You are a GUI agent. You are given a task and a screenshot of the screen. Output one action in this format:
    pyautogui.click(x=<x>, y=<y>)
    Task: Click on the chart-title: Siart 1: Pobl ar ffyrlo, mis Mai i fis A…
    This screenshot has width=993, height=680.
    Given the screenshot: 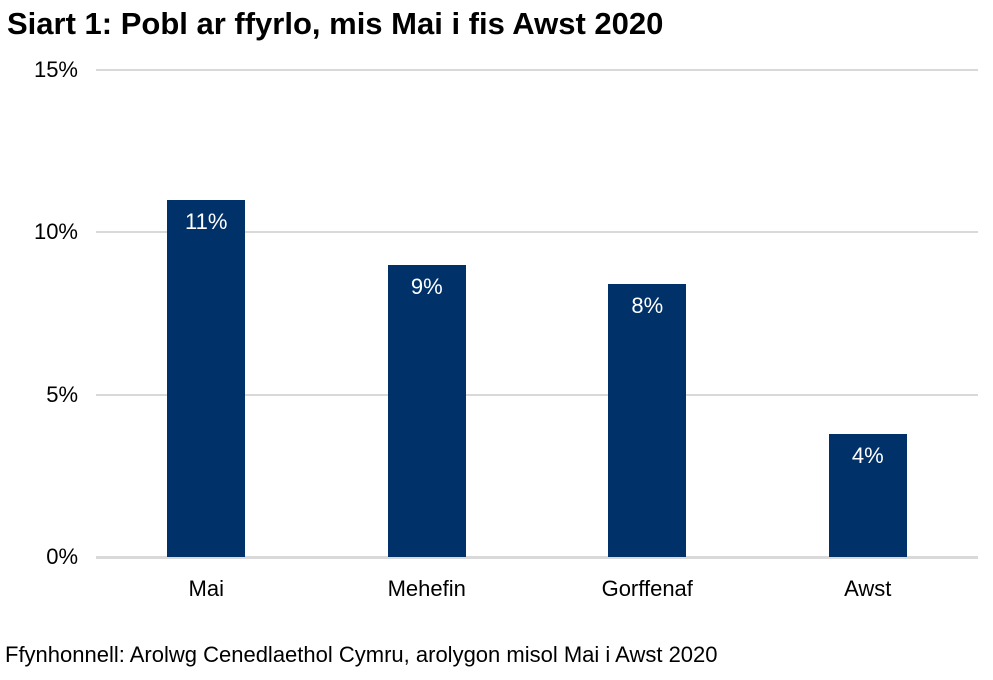 What is the action you would take?
    pyautogui.click(x=335, y=23)
    